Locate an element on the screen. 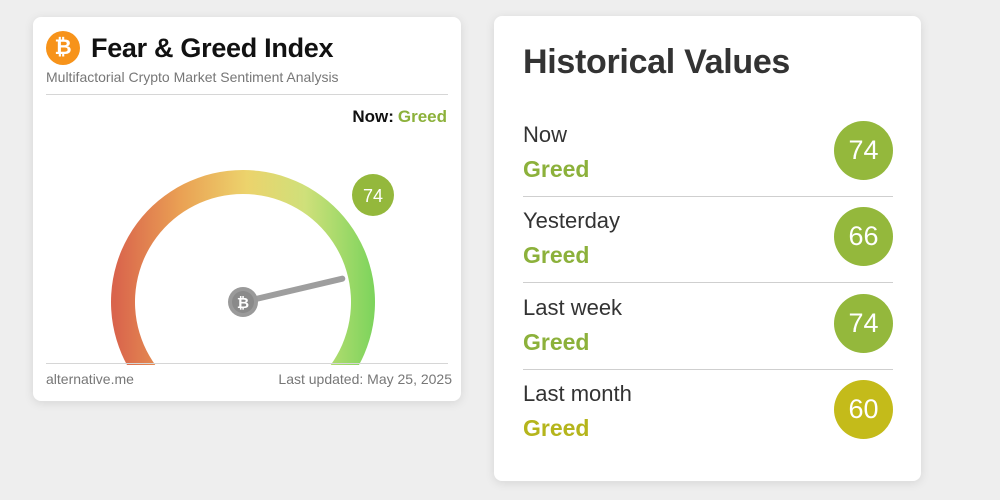  now-value: Greed is located at coordinates (422, 116).